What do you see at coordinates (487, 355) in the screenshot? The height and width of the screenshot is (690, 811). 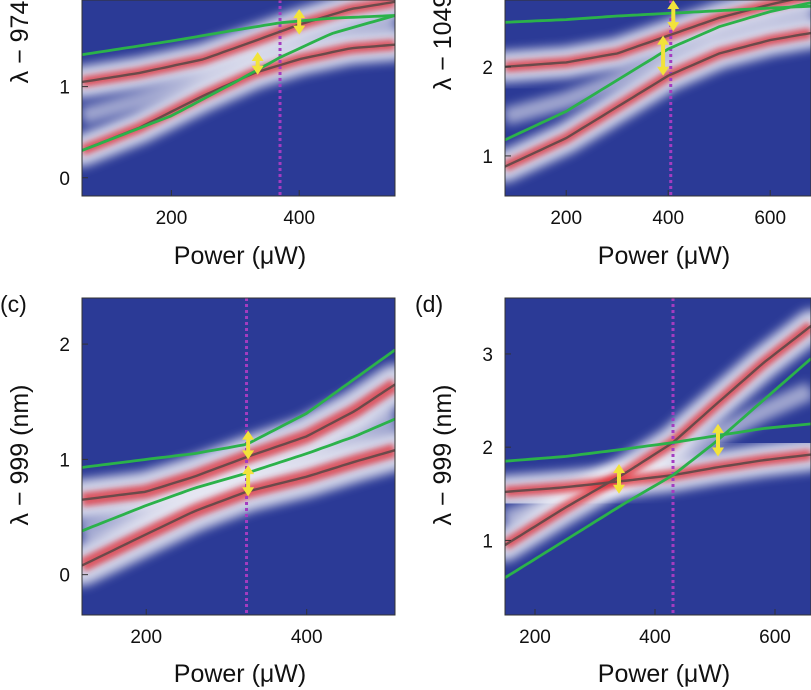 I see `y-tick-label: 3` at bounding box center [487, 355].